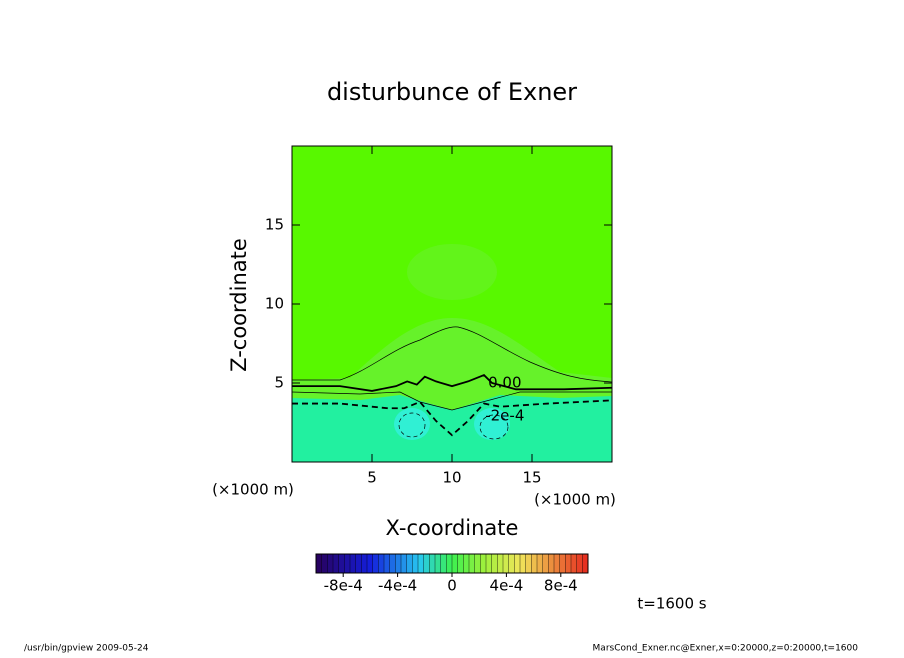 The image size is (904, 658). What do you see at coordinates (239, 305) in the screenshot?
I see `y-axis-label: Z-coordinate` at bounding box center [239, 305].